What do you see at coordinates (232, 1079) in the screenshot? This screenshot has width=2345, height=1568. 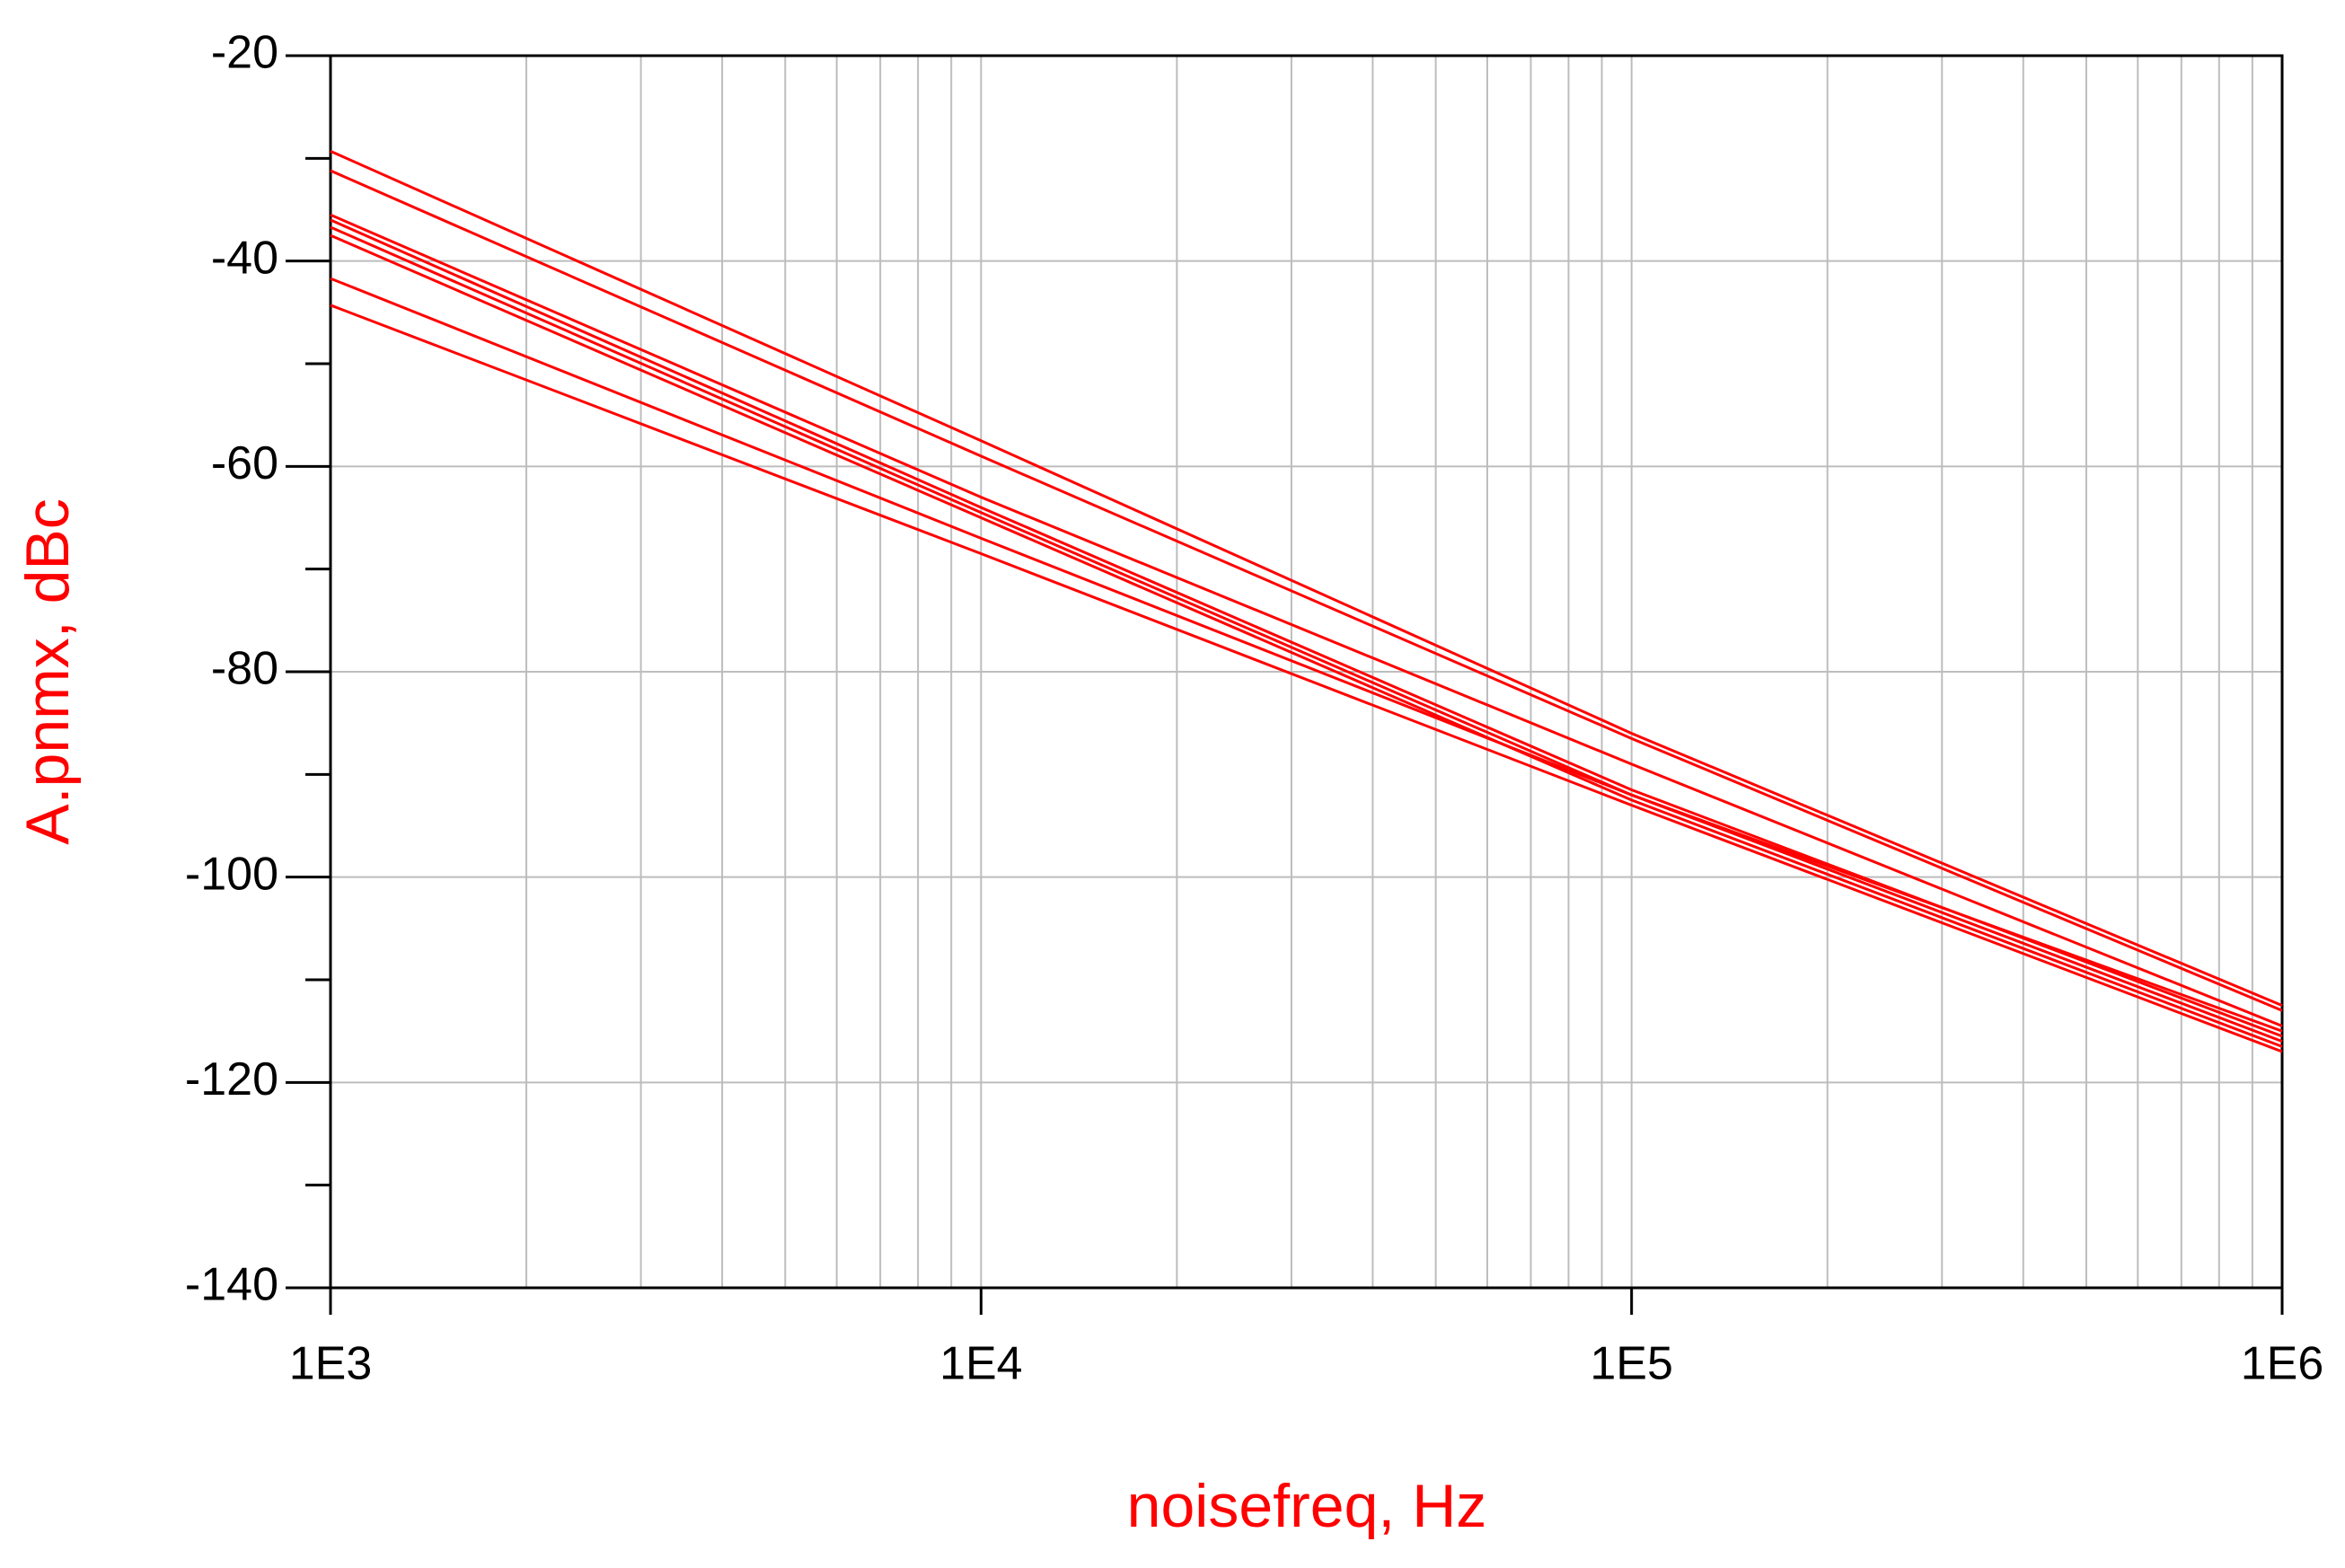 I see `y-tick-label: -120` at bounding box center [232, 1079].